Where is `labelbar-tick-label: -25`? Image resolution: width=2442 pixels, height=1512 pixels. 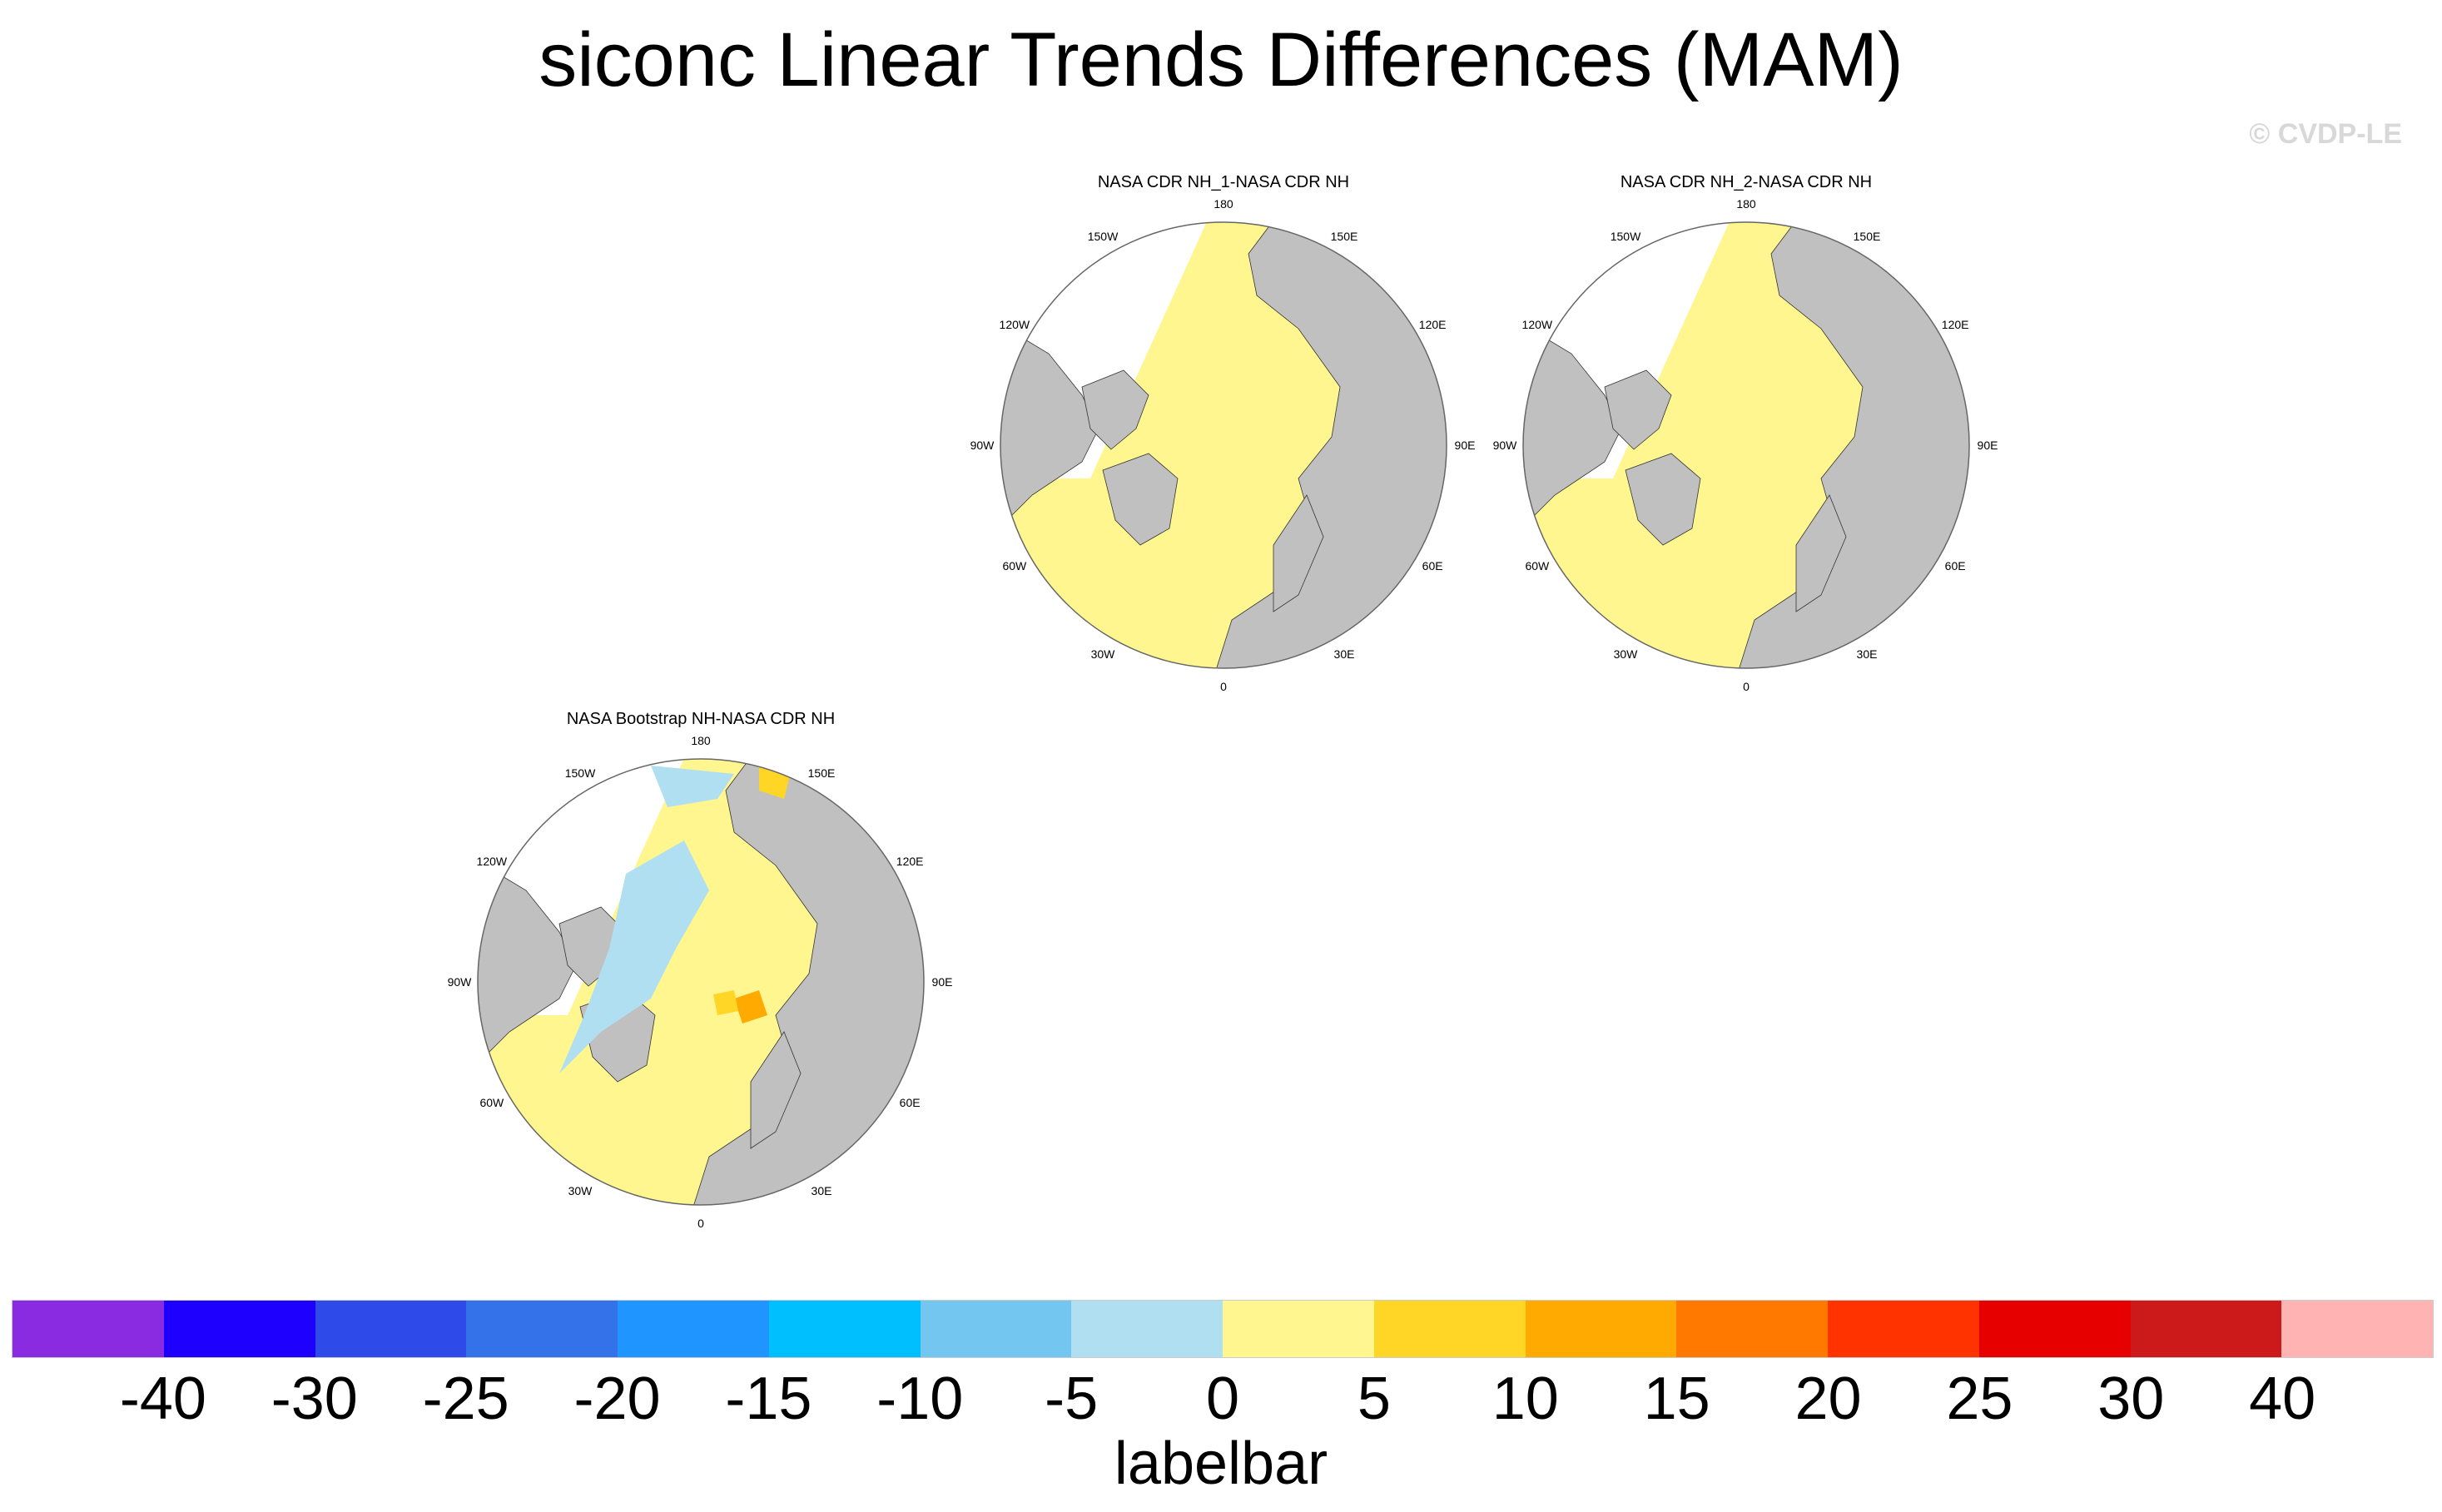
labelbar-tick-label: -25 is located at coordinates (465, 1399).